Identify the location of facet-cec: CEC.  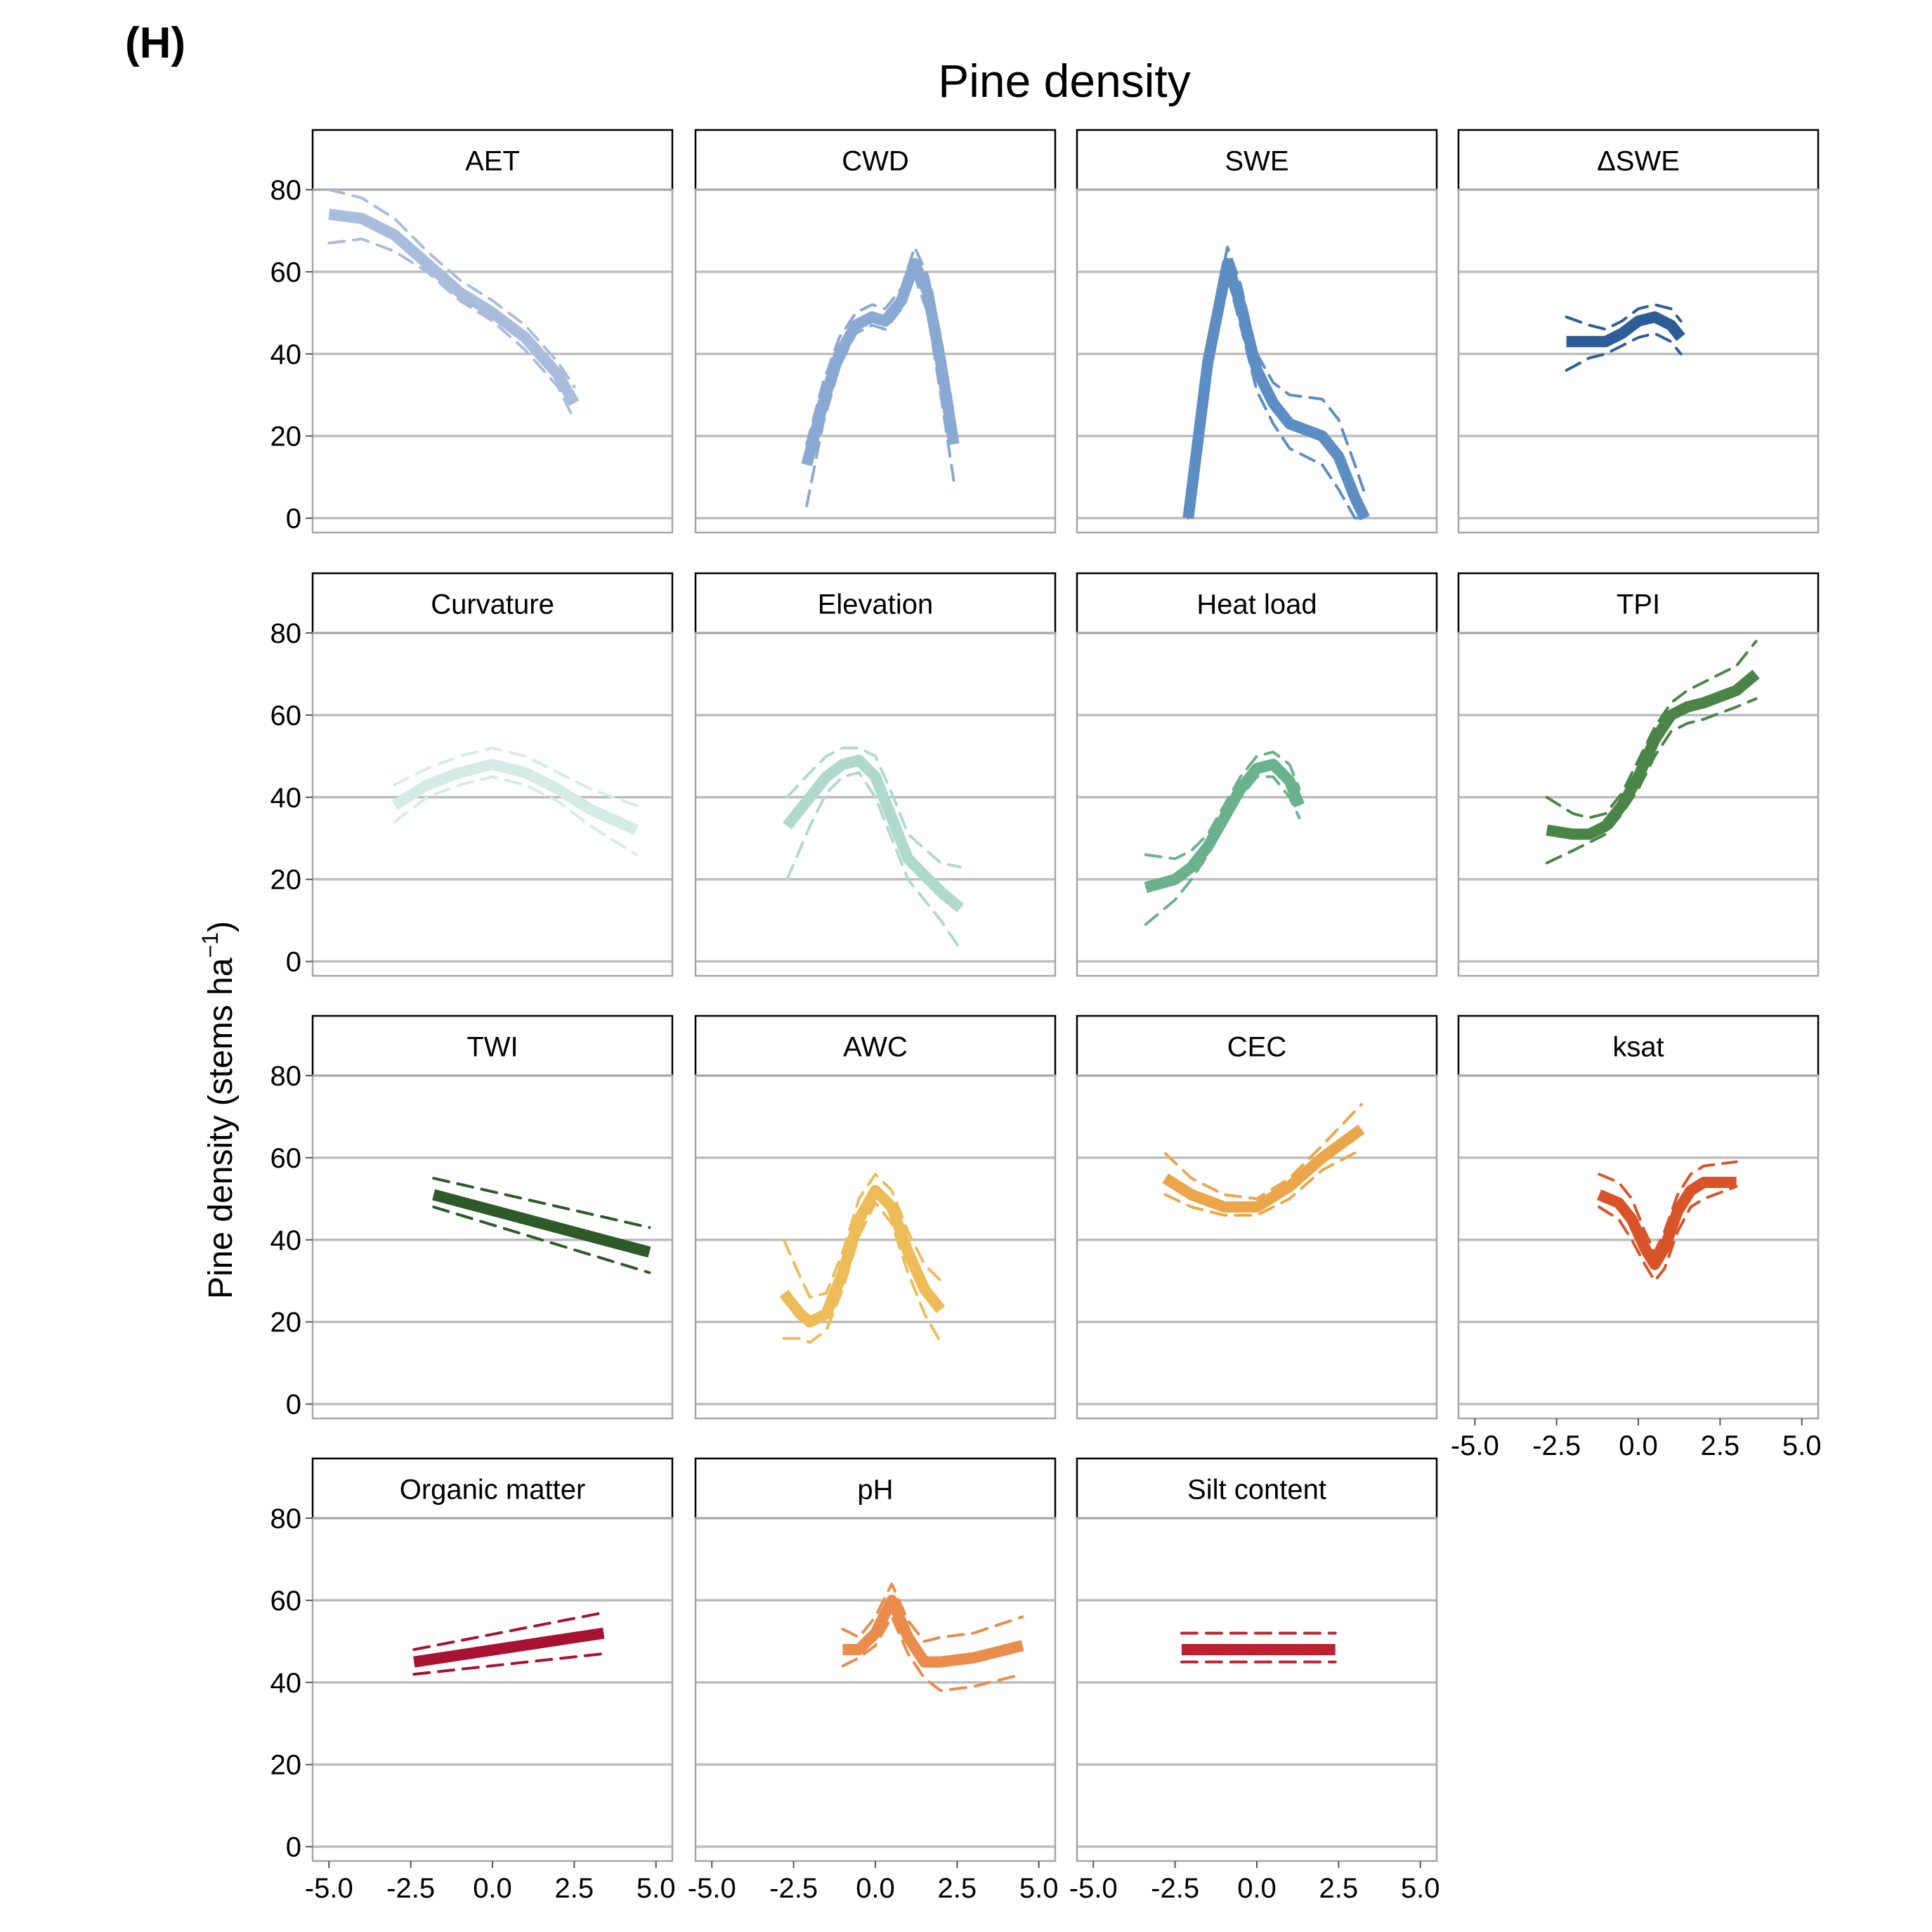
(1257, 1217).